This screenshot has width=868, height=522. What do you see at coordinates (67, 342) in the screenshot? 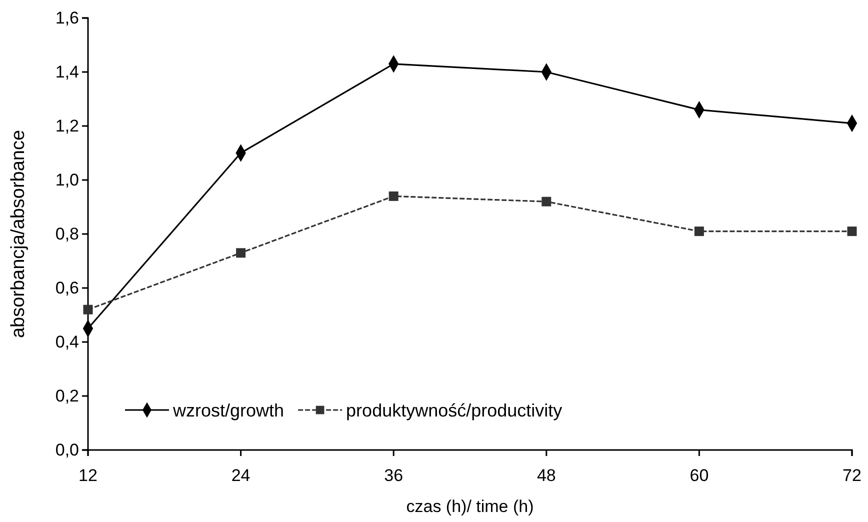
I see `y-tick-label: 0,4` at bounding box center [67, 342].